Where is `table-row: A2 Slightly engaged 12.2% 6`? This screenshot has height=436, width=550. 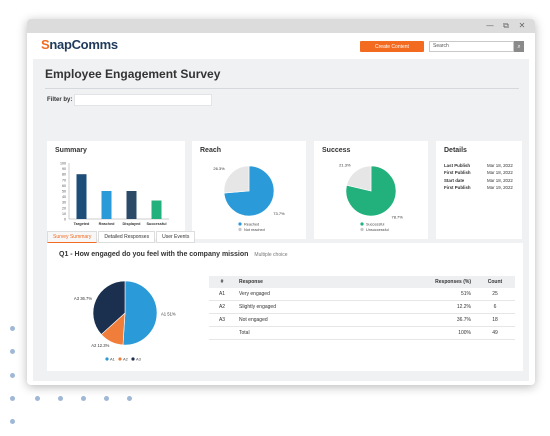 table-row: A2 Slightly engaged 12.2% 6 is located at coordinates (362, 307).